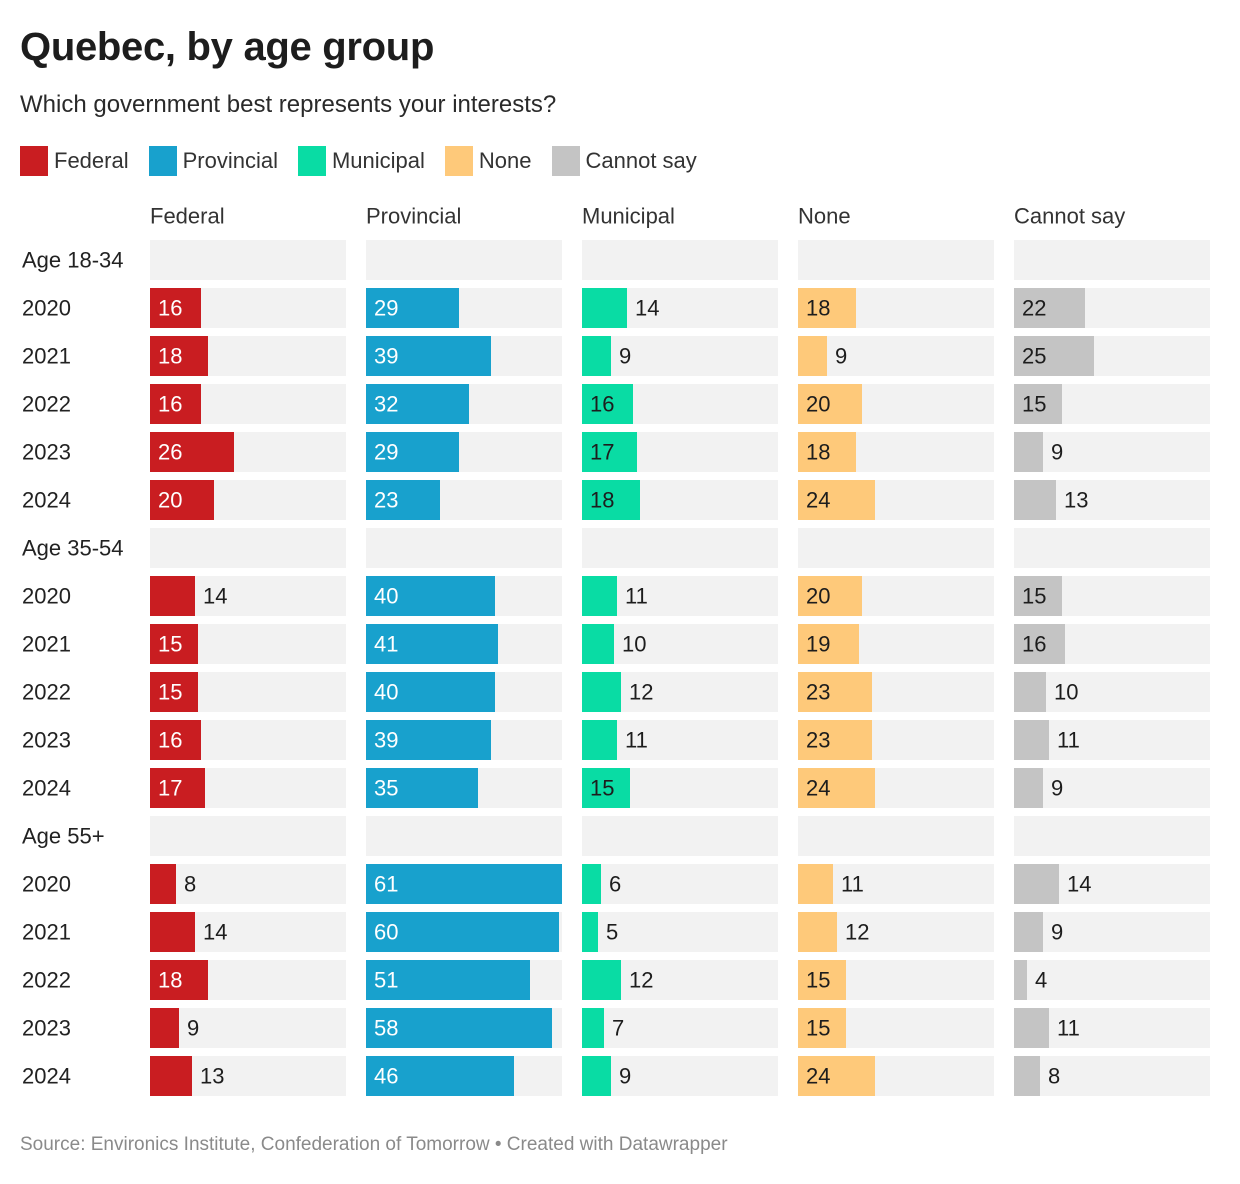 The height and width of the screenshot is (1184, 1240). What do you see at coordinates (818, 404) in the screenshot?
I see `value-label: 20` at bounding box center [818, 404].